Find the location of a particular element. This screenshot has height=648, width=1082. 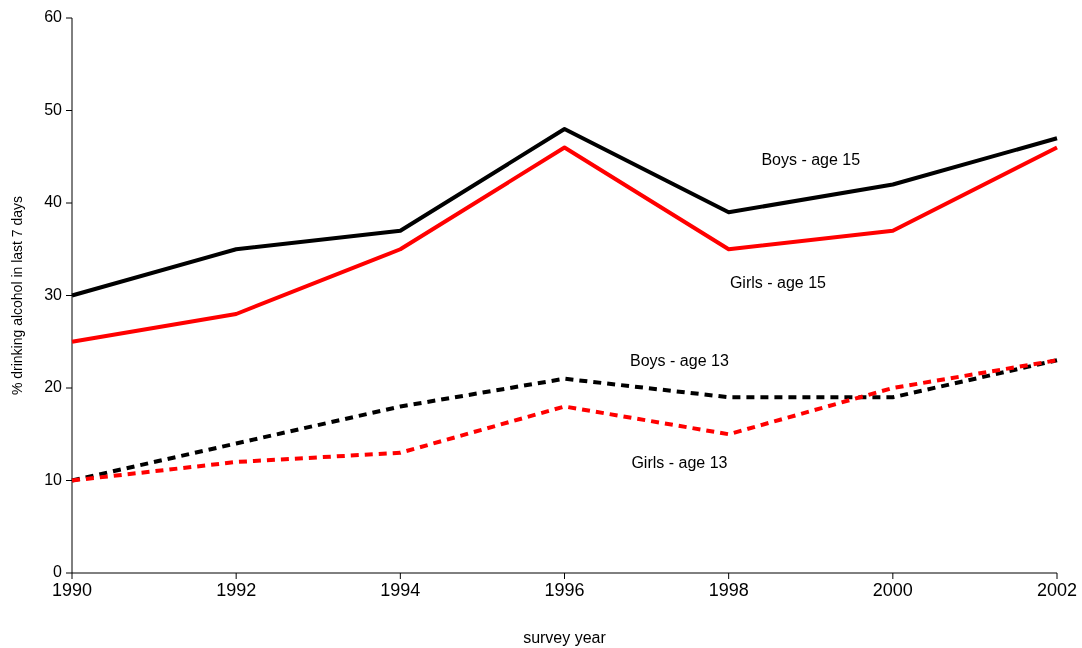

series-label: Girls - age 13 is located at coordinates (679, 463).